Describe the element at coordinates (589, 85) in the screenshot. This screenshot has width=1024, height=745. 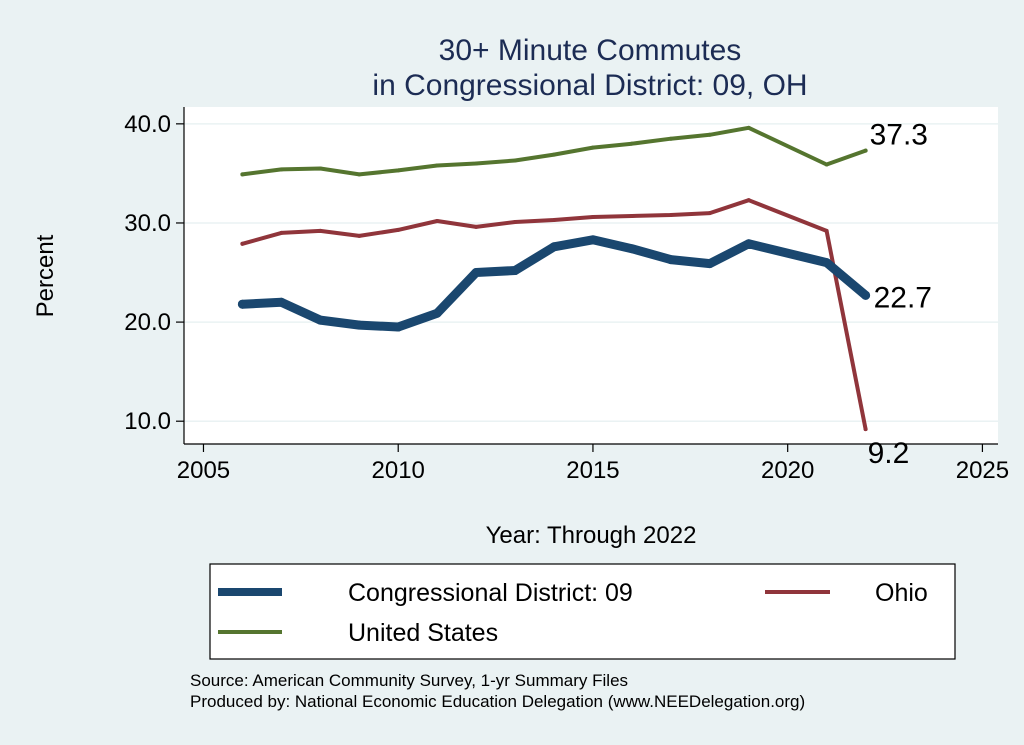
I see `chart-title-line-2: in Congressional District: 09, OH` at that location.